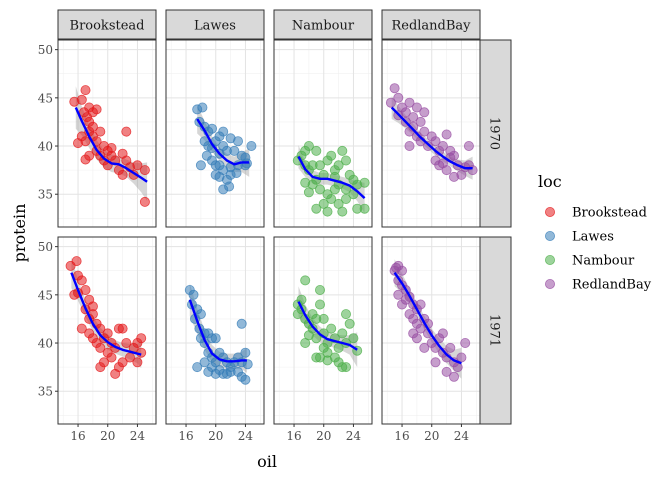 This screenshot has width=672, height=480. What do you see at coordinates (550, 283) in the screenshot?
I see `legend-key` at bounding box center [550, 283].